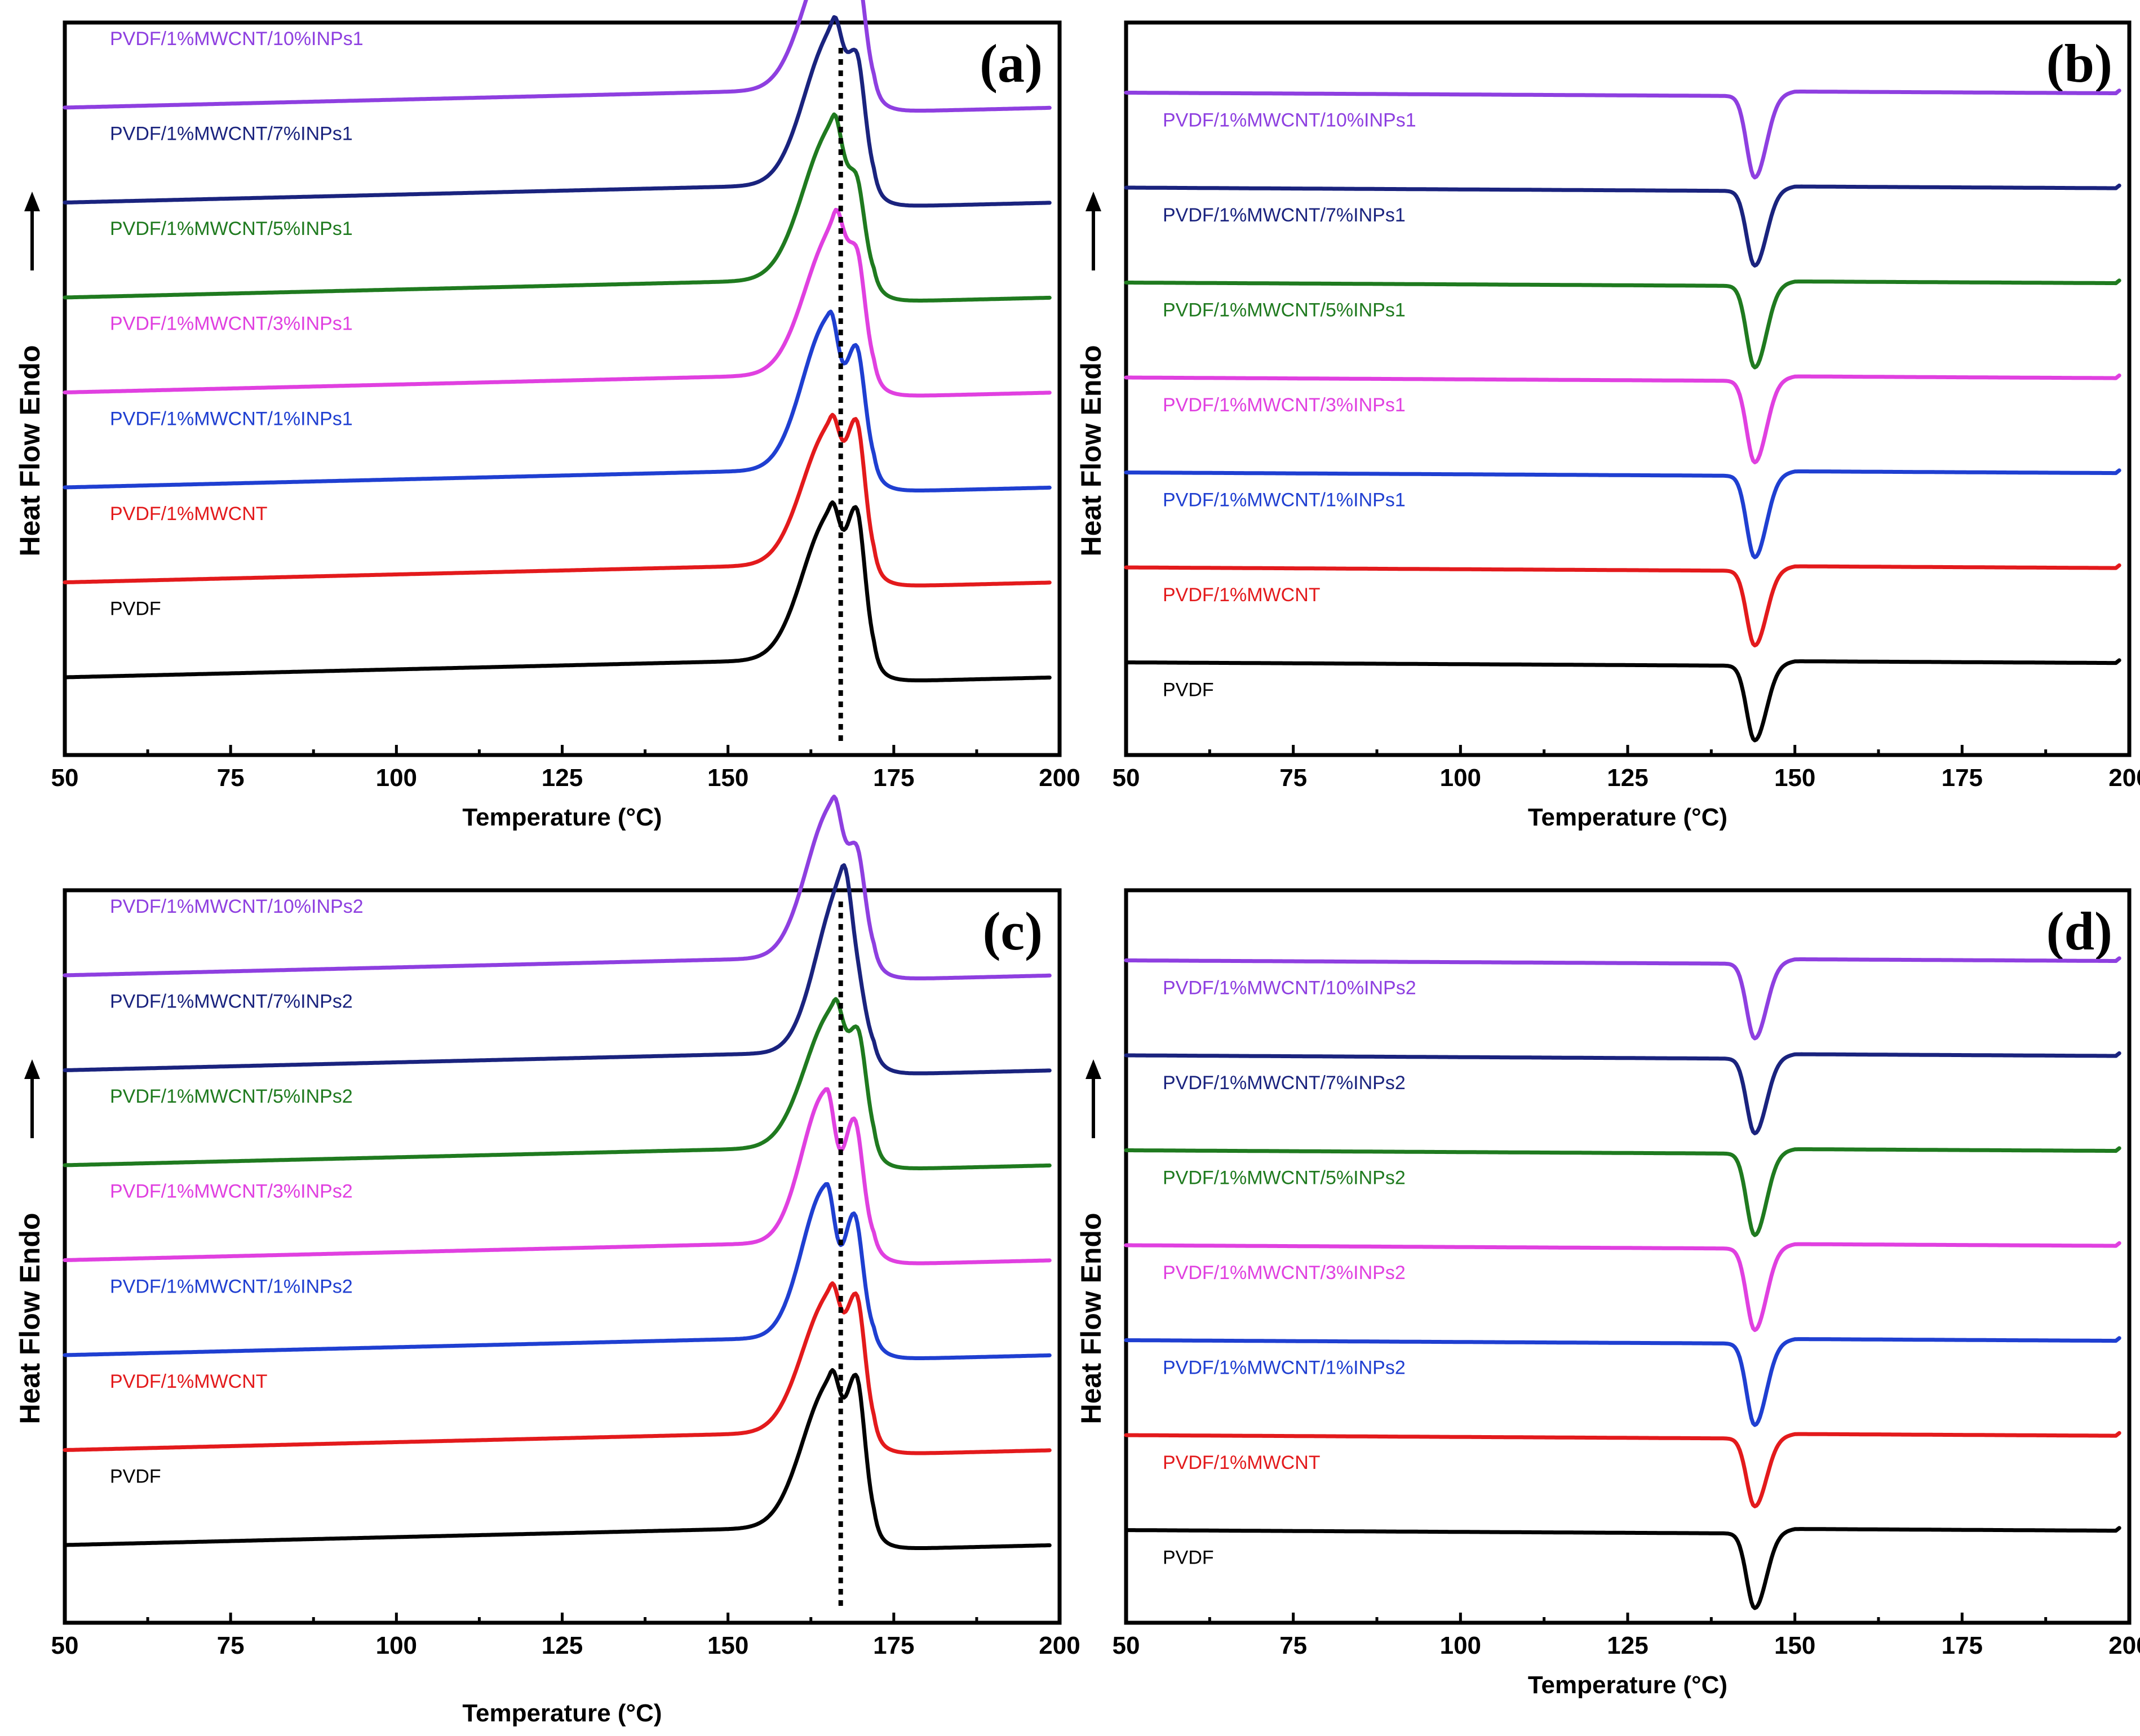 The height and width of the screenshot is (1736, 2140). What do you see at coordinates (1011, 63) in the screenshot?
I see `panel-label: (a)` at bounding box center [1011, 63].